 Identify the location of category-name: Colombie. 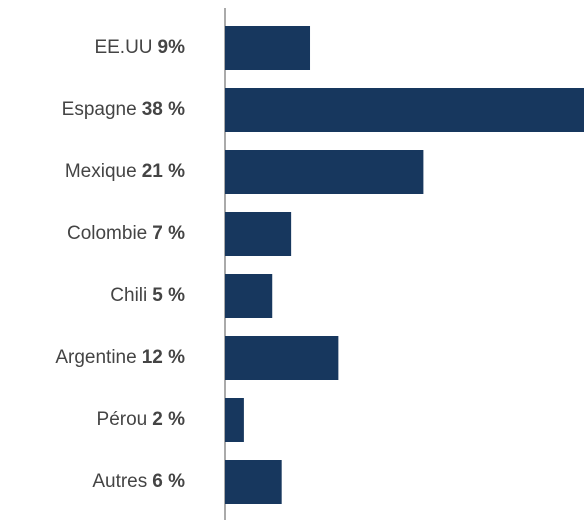
(107, 233).